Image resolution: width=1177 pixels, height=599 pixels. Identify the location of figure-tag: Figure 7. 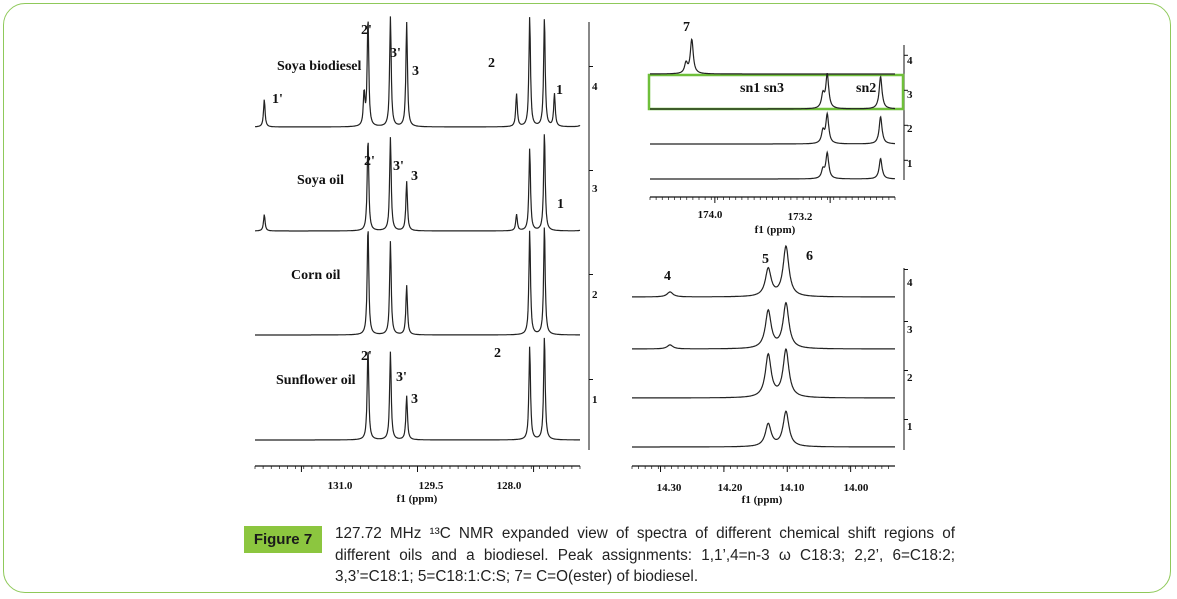
(283, 539).